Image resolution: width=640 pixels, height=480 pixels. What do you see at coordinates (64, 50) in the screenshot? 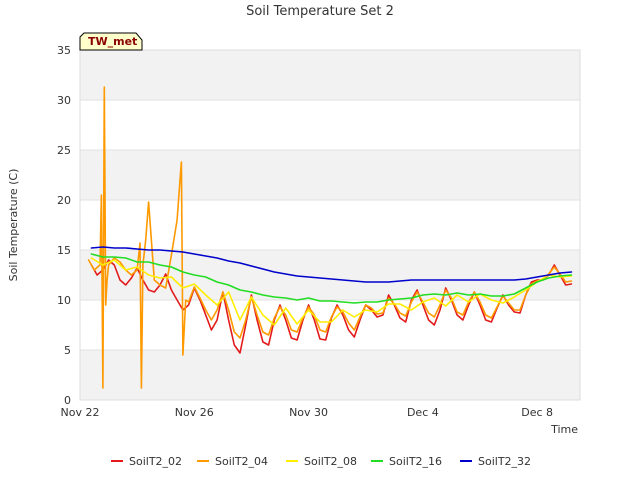
I see `y-tick-label: 35` at bounding box center [64, 50].